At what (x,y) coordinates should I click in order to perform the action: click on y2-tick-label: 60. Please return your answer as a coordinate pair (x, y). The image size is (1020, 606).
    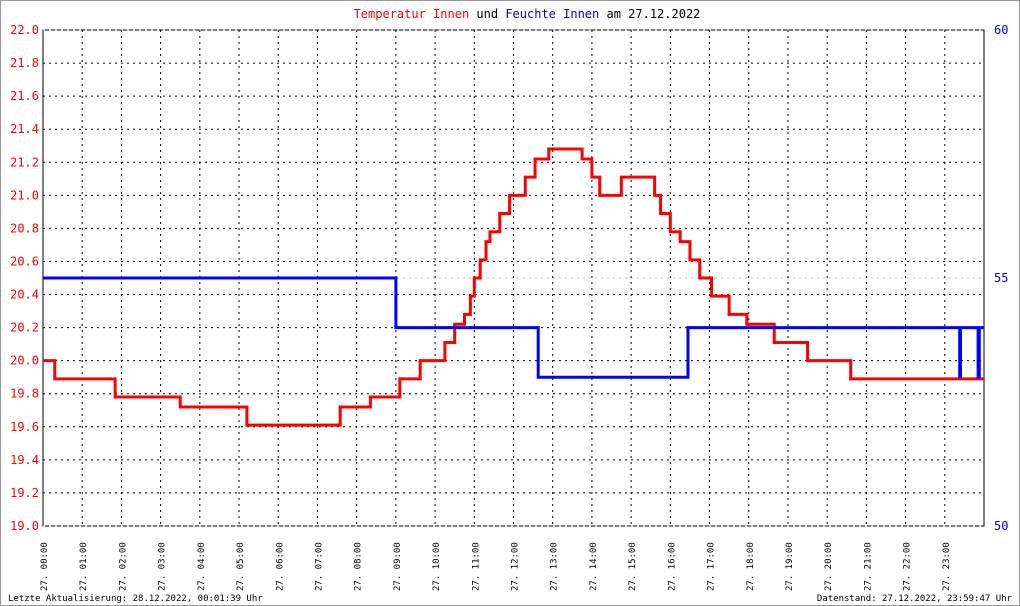
    Looking at the image, I should click on (1001, 30).